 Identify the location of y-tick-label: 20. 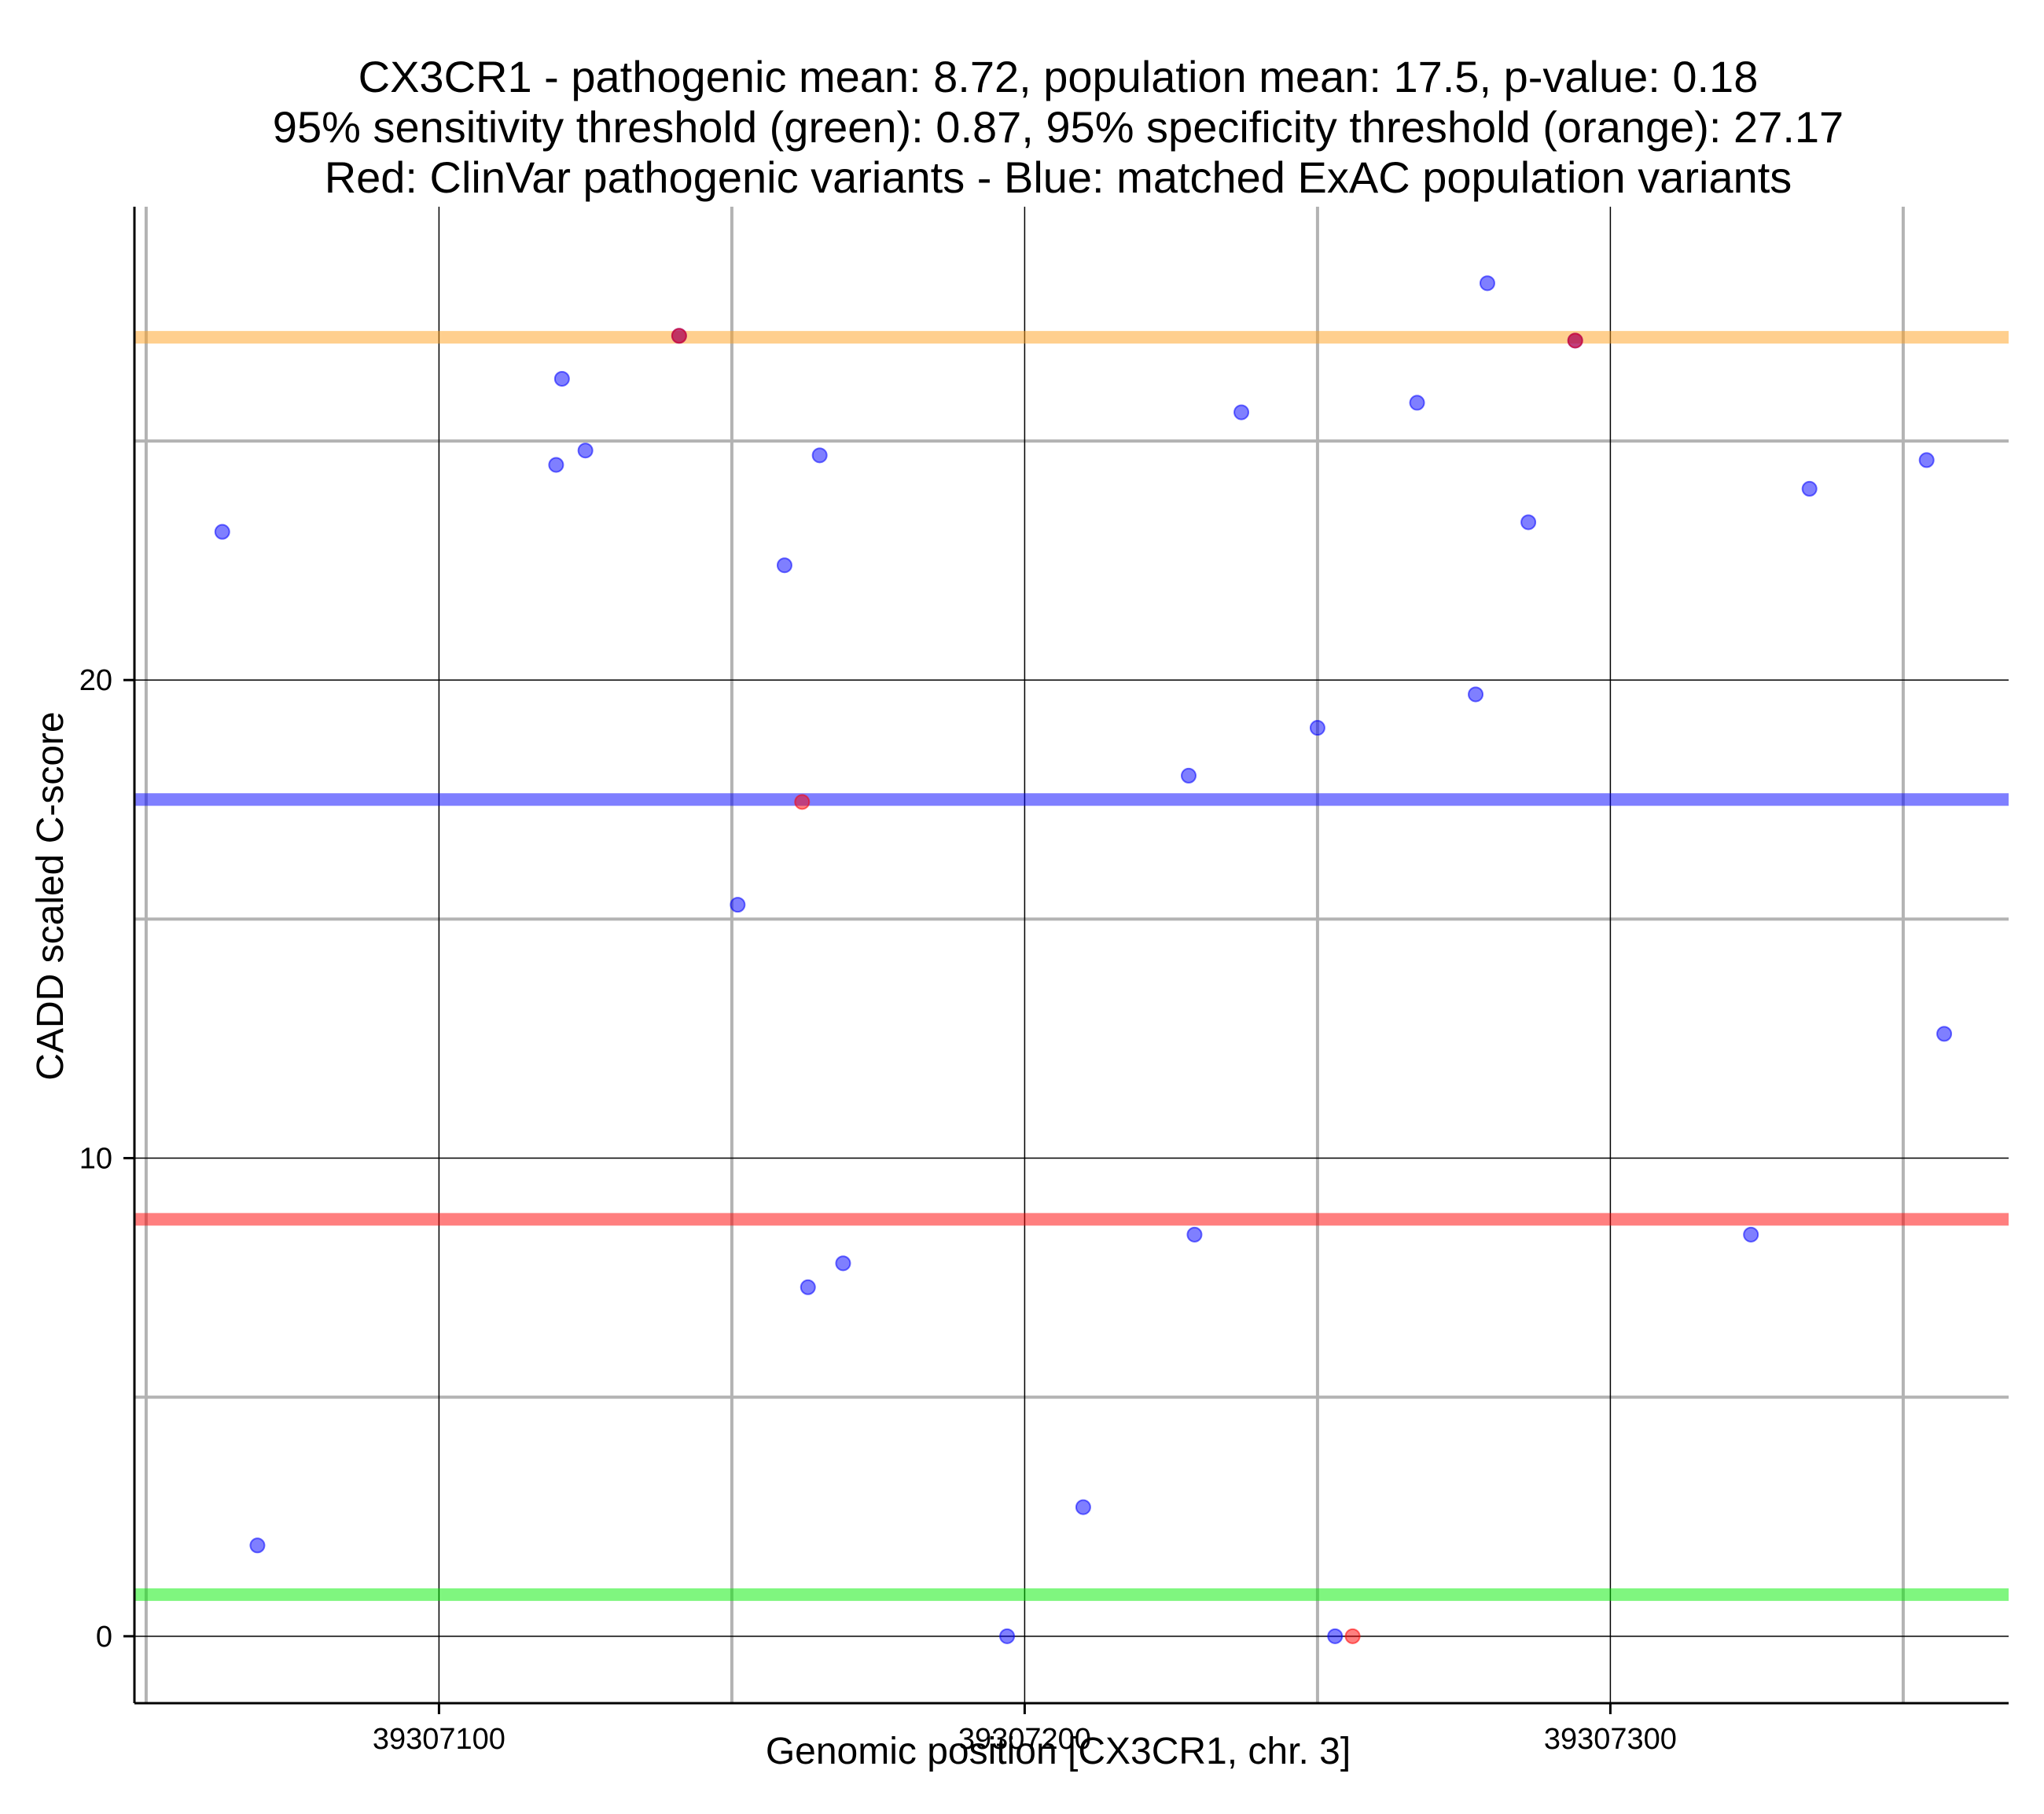
(95, 680).